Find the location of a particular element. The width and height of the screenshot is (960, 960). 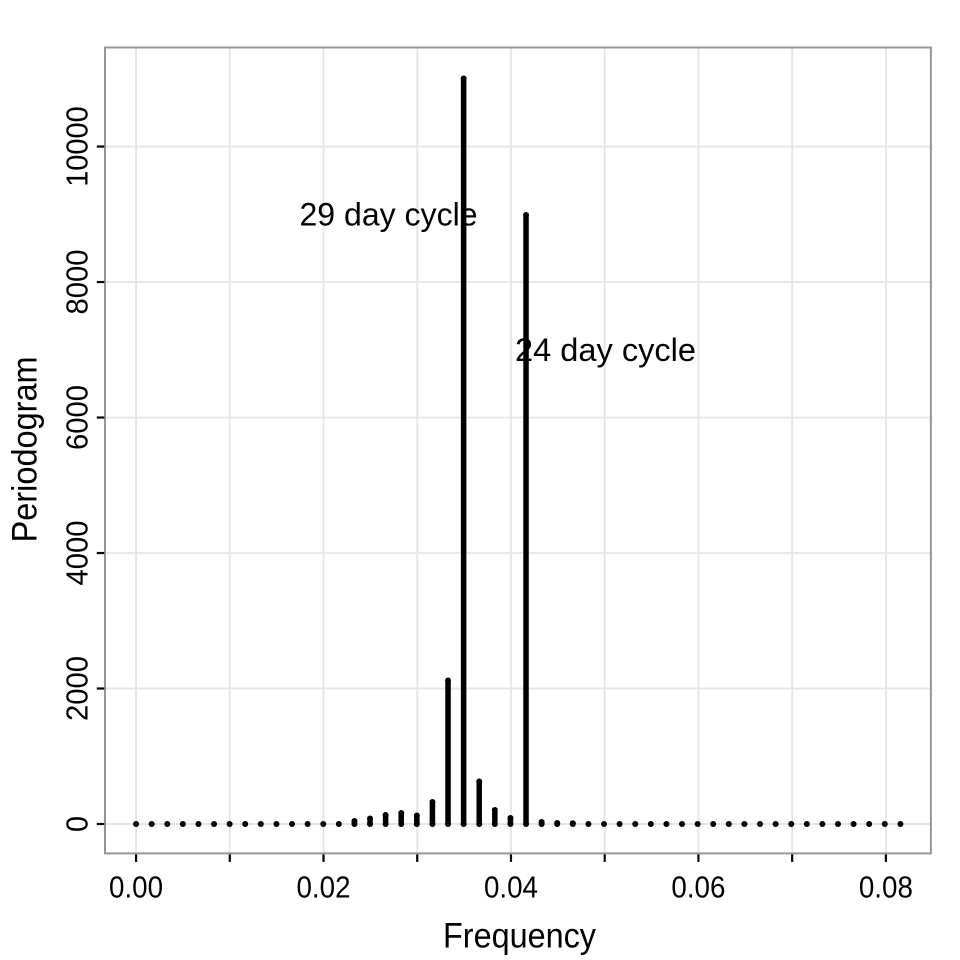

svg-text: 6000 is located at coordinates (77, 417).